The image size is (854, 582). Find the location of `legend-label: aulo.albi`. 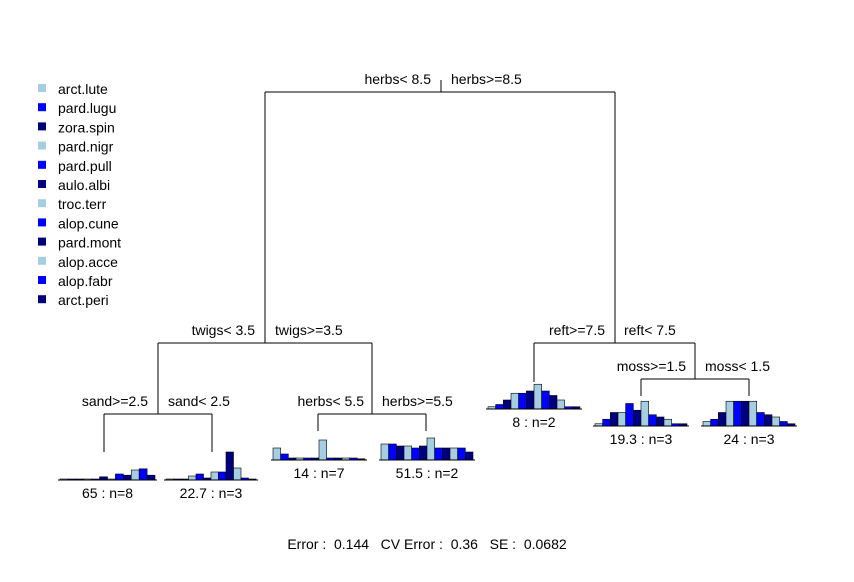

legend-label: aulo.albi is located at coordinates (84, 185).